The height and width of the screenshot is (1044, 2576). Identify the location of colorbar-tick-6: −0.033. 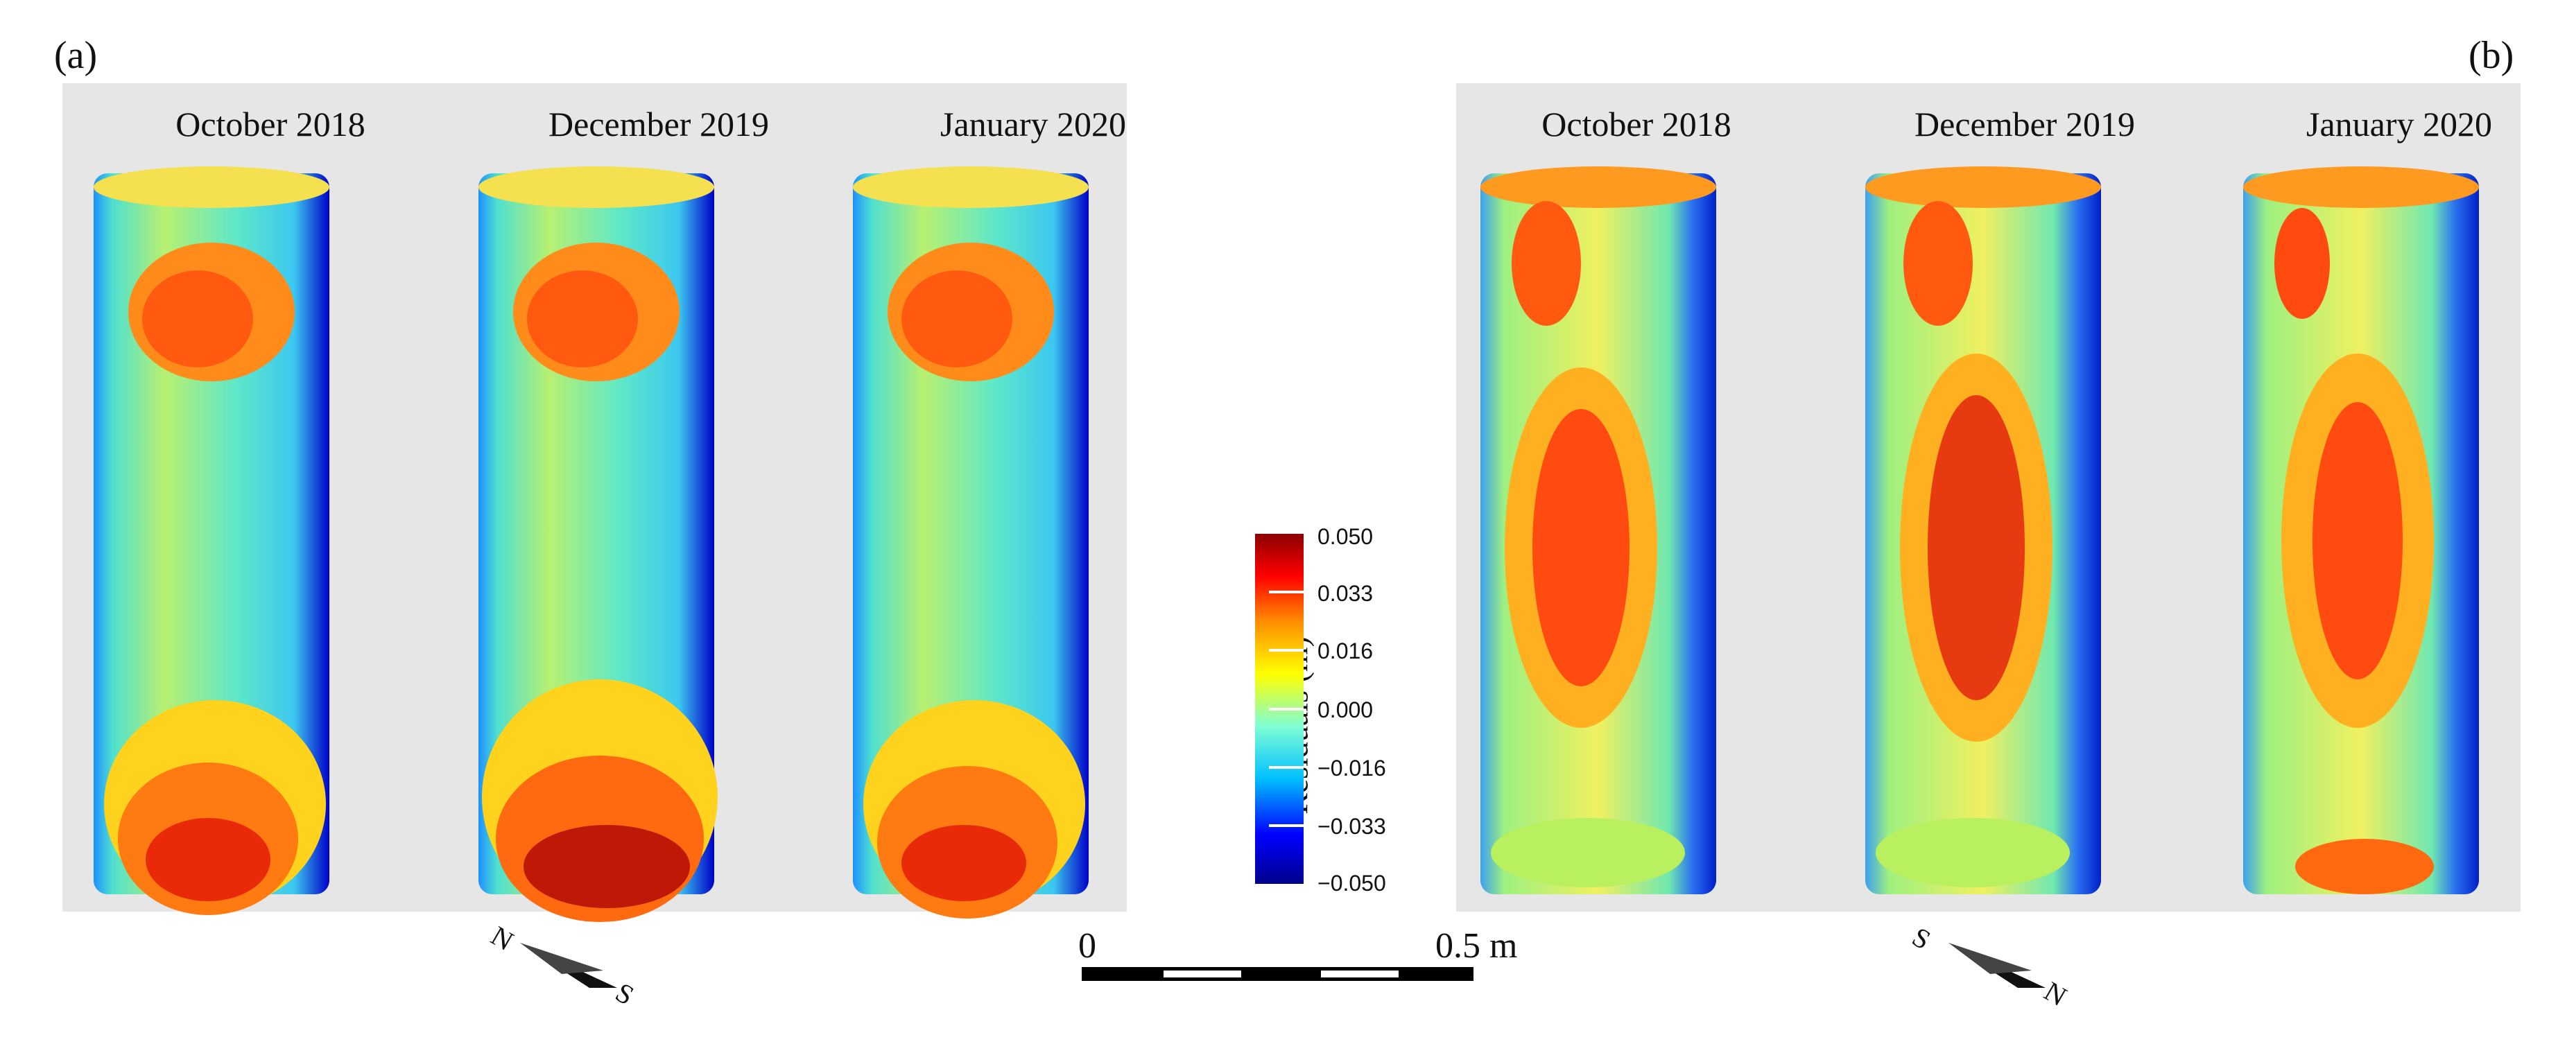
(1351, 827).